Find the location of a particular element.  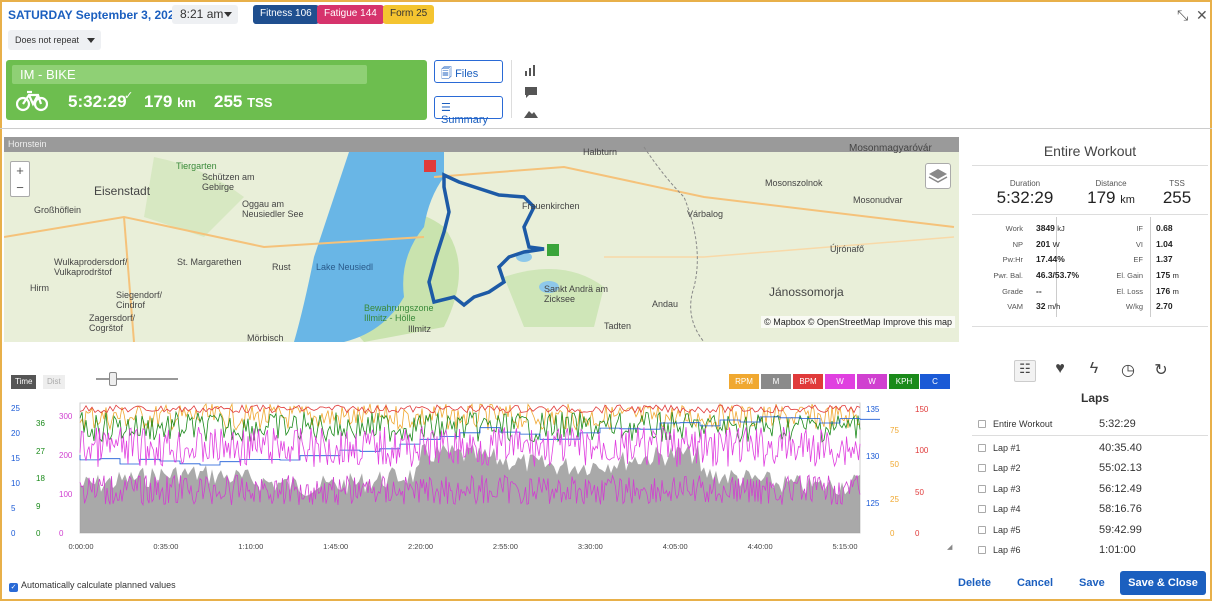

zoom-out-button: − is located at coordinates (20, 187).